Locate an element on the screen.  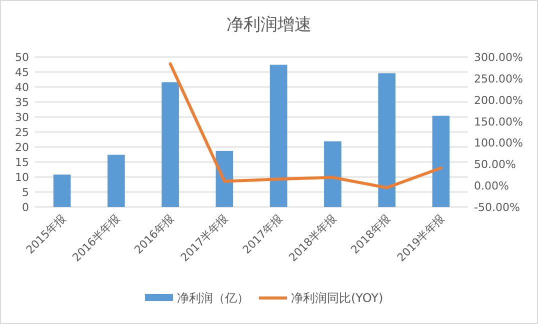
y2-tick-label: 300.00% is located at coordinates (498, 57).